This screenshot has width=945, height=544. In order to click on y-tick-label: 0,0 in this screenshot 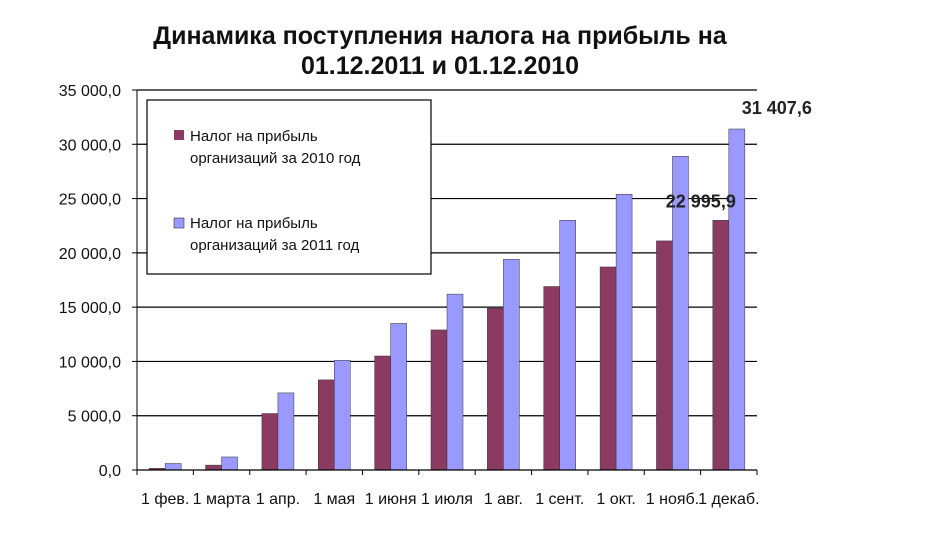, I will do `click(110, 471)`.